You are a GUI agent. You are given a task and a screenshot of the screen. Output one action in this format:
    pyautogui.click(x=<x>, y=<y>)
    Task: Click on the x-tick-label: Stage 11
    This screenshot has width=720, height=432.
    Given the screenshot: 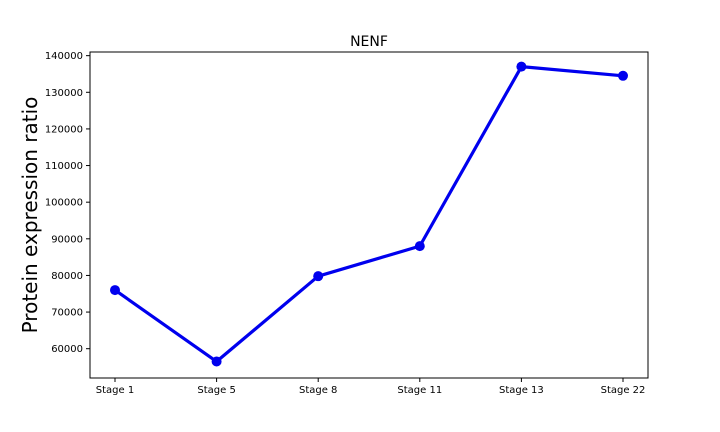 What is the action you would take?
    pyautogui.click(x=419, y=390)
    